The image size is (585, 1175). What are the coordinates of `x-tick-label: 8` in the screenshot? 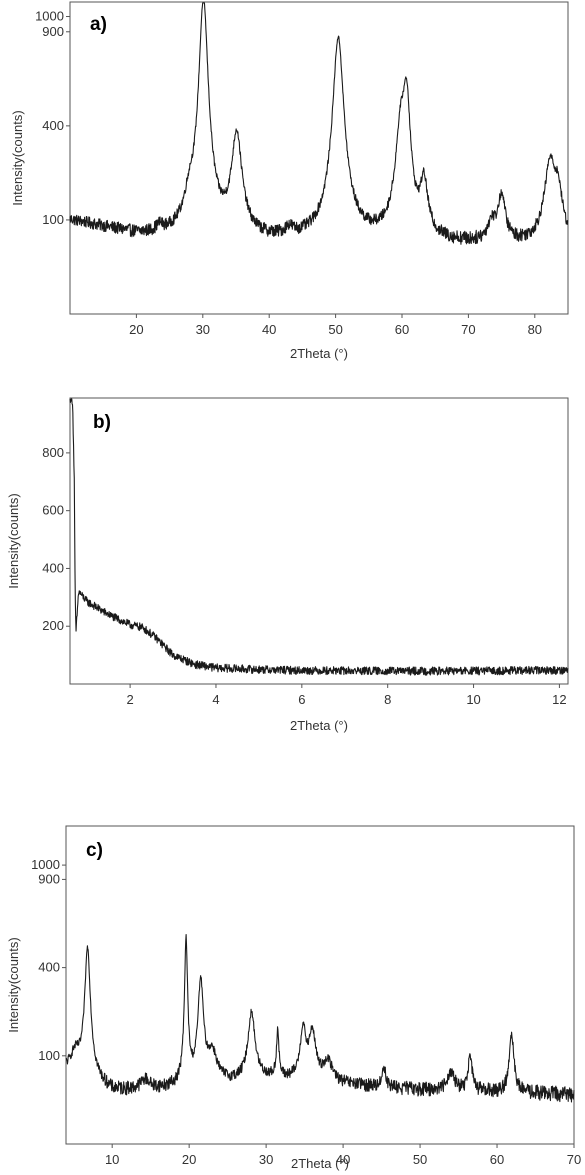 It's located at (387, 699).